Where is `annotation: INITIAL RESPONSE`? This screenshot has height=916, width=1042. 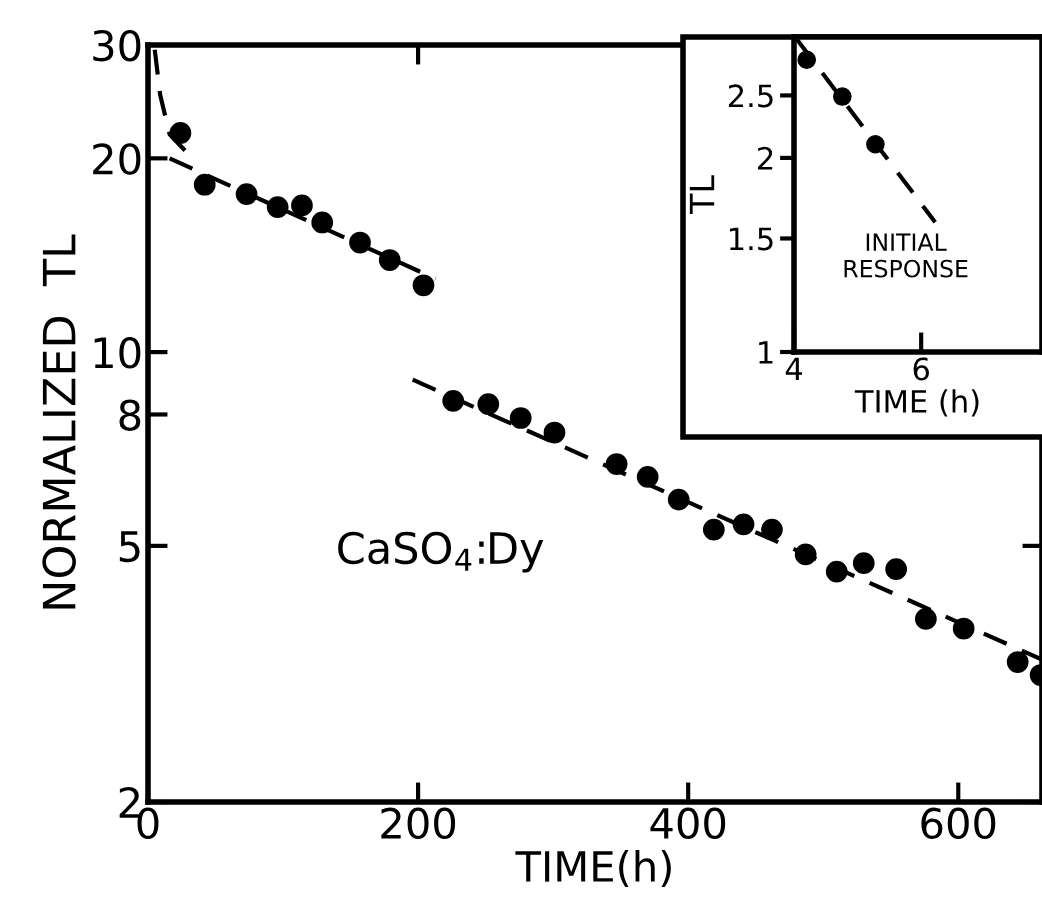 annotation: INITIAL RESPONSE is located at coordinates (906, 255).